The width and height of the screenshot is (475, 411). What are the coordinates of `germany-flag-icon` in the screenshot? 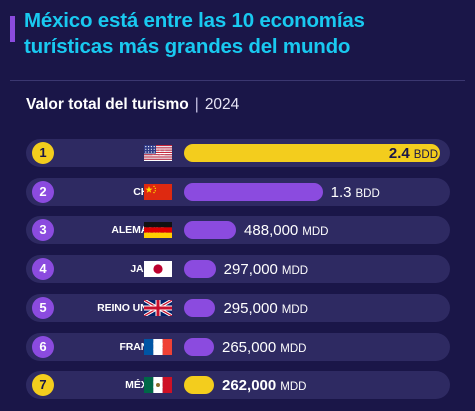 It's located at (158, 230).